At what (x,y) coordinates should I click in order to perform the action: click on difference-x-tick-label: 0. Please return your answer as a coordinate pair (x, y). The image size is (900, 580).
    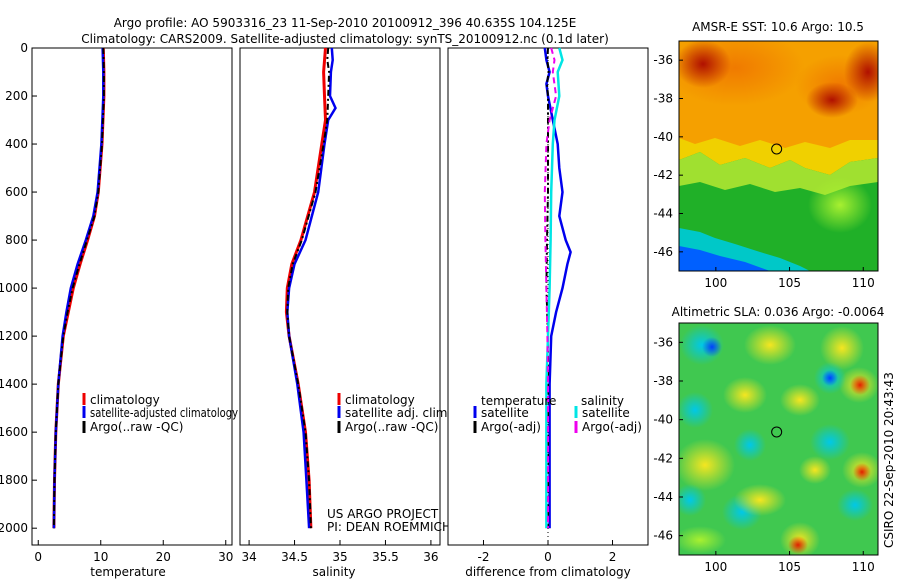
    Looking at the image, I should click on (548, 557).